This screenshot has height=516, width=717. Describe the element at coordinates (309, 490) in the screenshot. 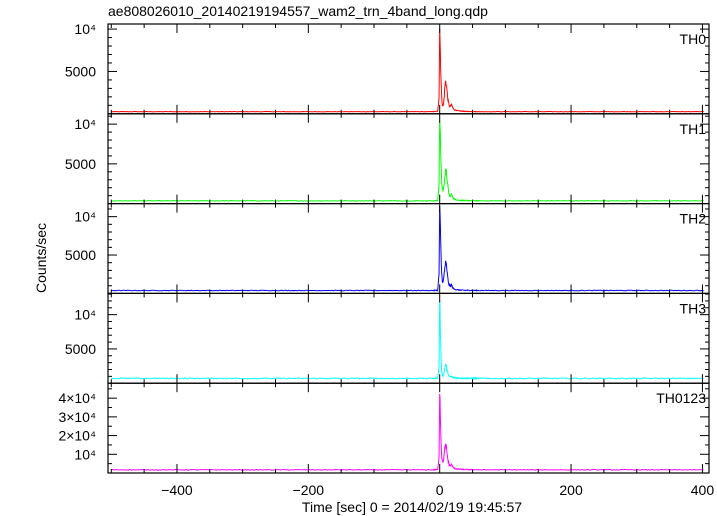

I see `x-tick-label: −200` at that location.